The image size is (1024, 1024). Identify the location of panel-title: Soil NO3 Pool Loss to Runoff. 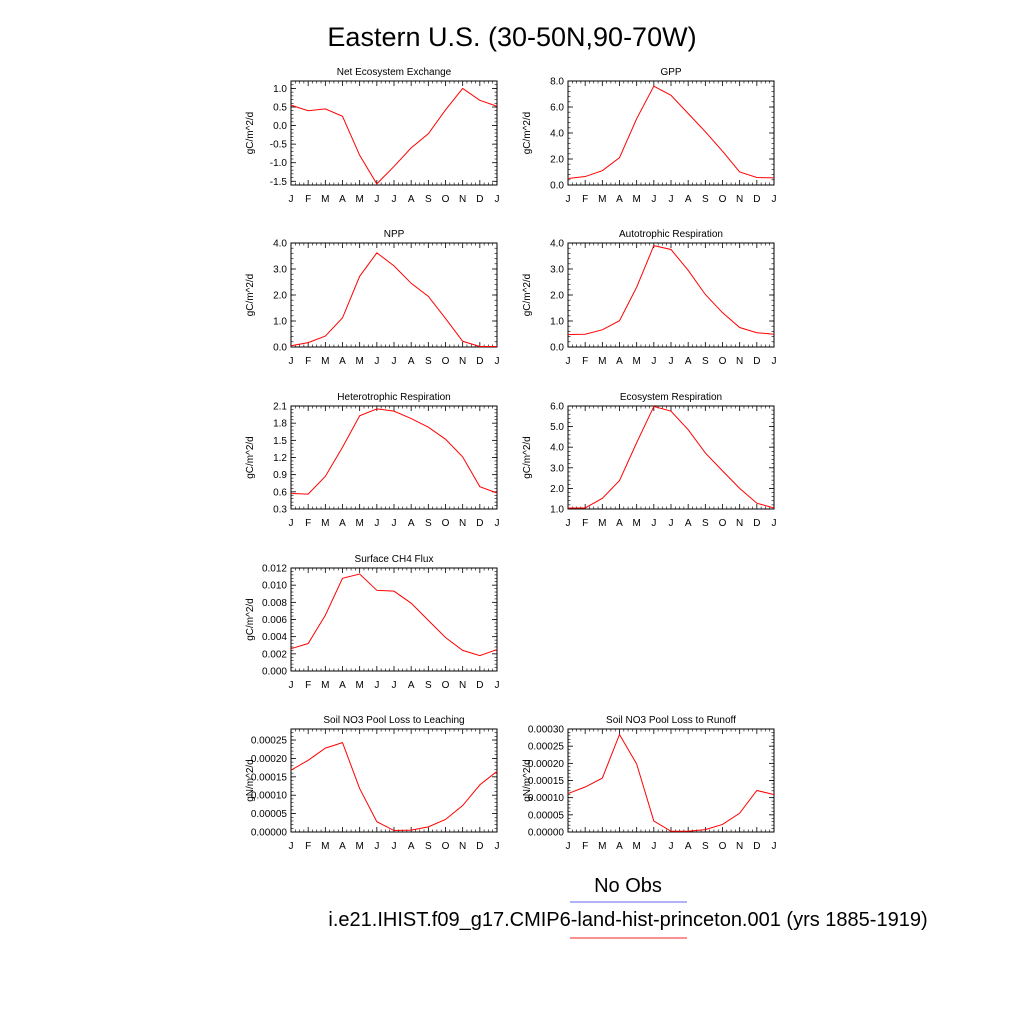
(671, 720).